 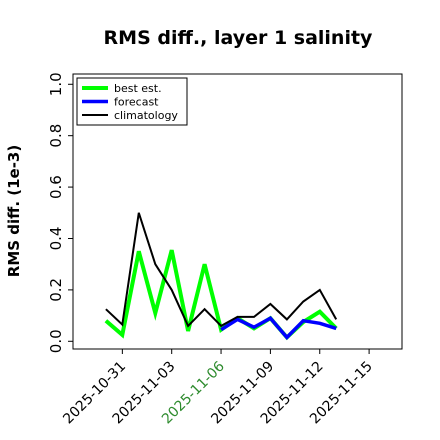 What do you see at coordinates (56, 239) in the screenshot?
I see `y-tick-label: 0.4` at bounding box center [56, 239].